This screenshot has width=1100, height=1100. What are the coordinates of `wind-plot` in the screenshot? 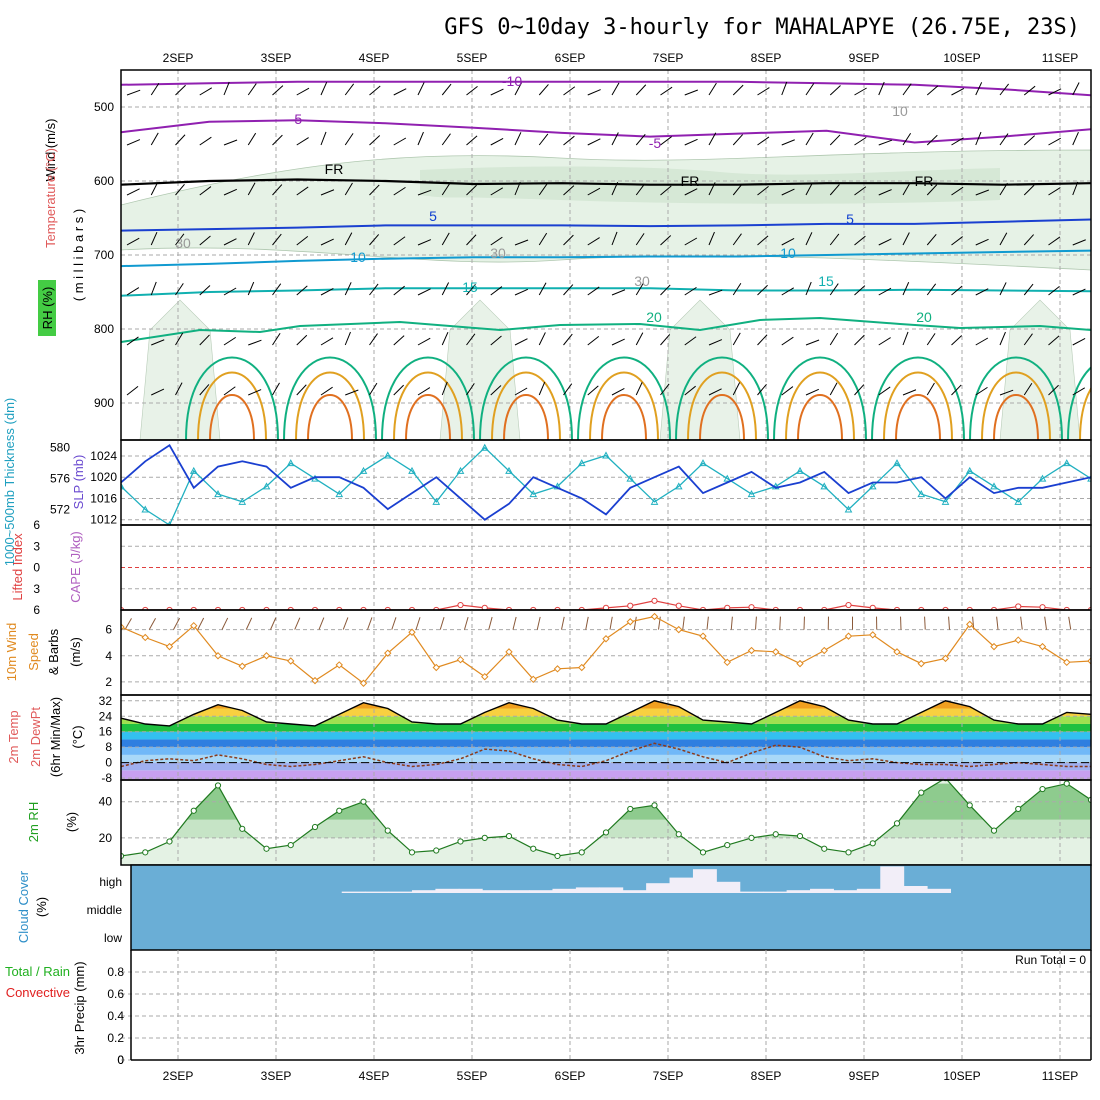 It's located at (606, 652).